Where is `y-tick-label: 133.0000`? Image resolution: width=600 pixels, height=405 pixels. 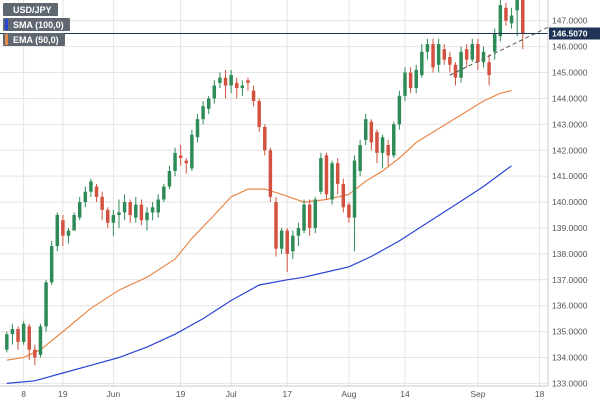
y-tick-label: 133.0000 is located at coordinates (570, 383).